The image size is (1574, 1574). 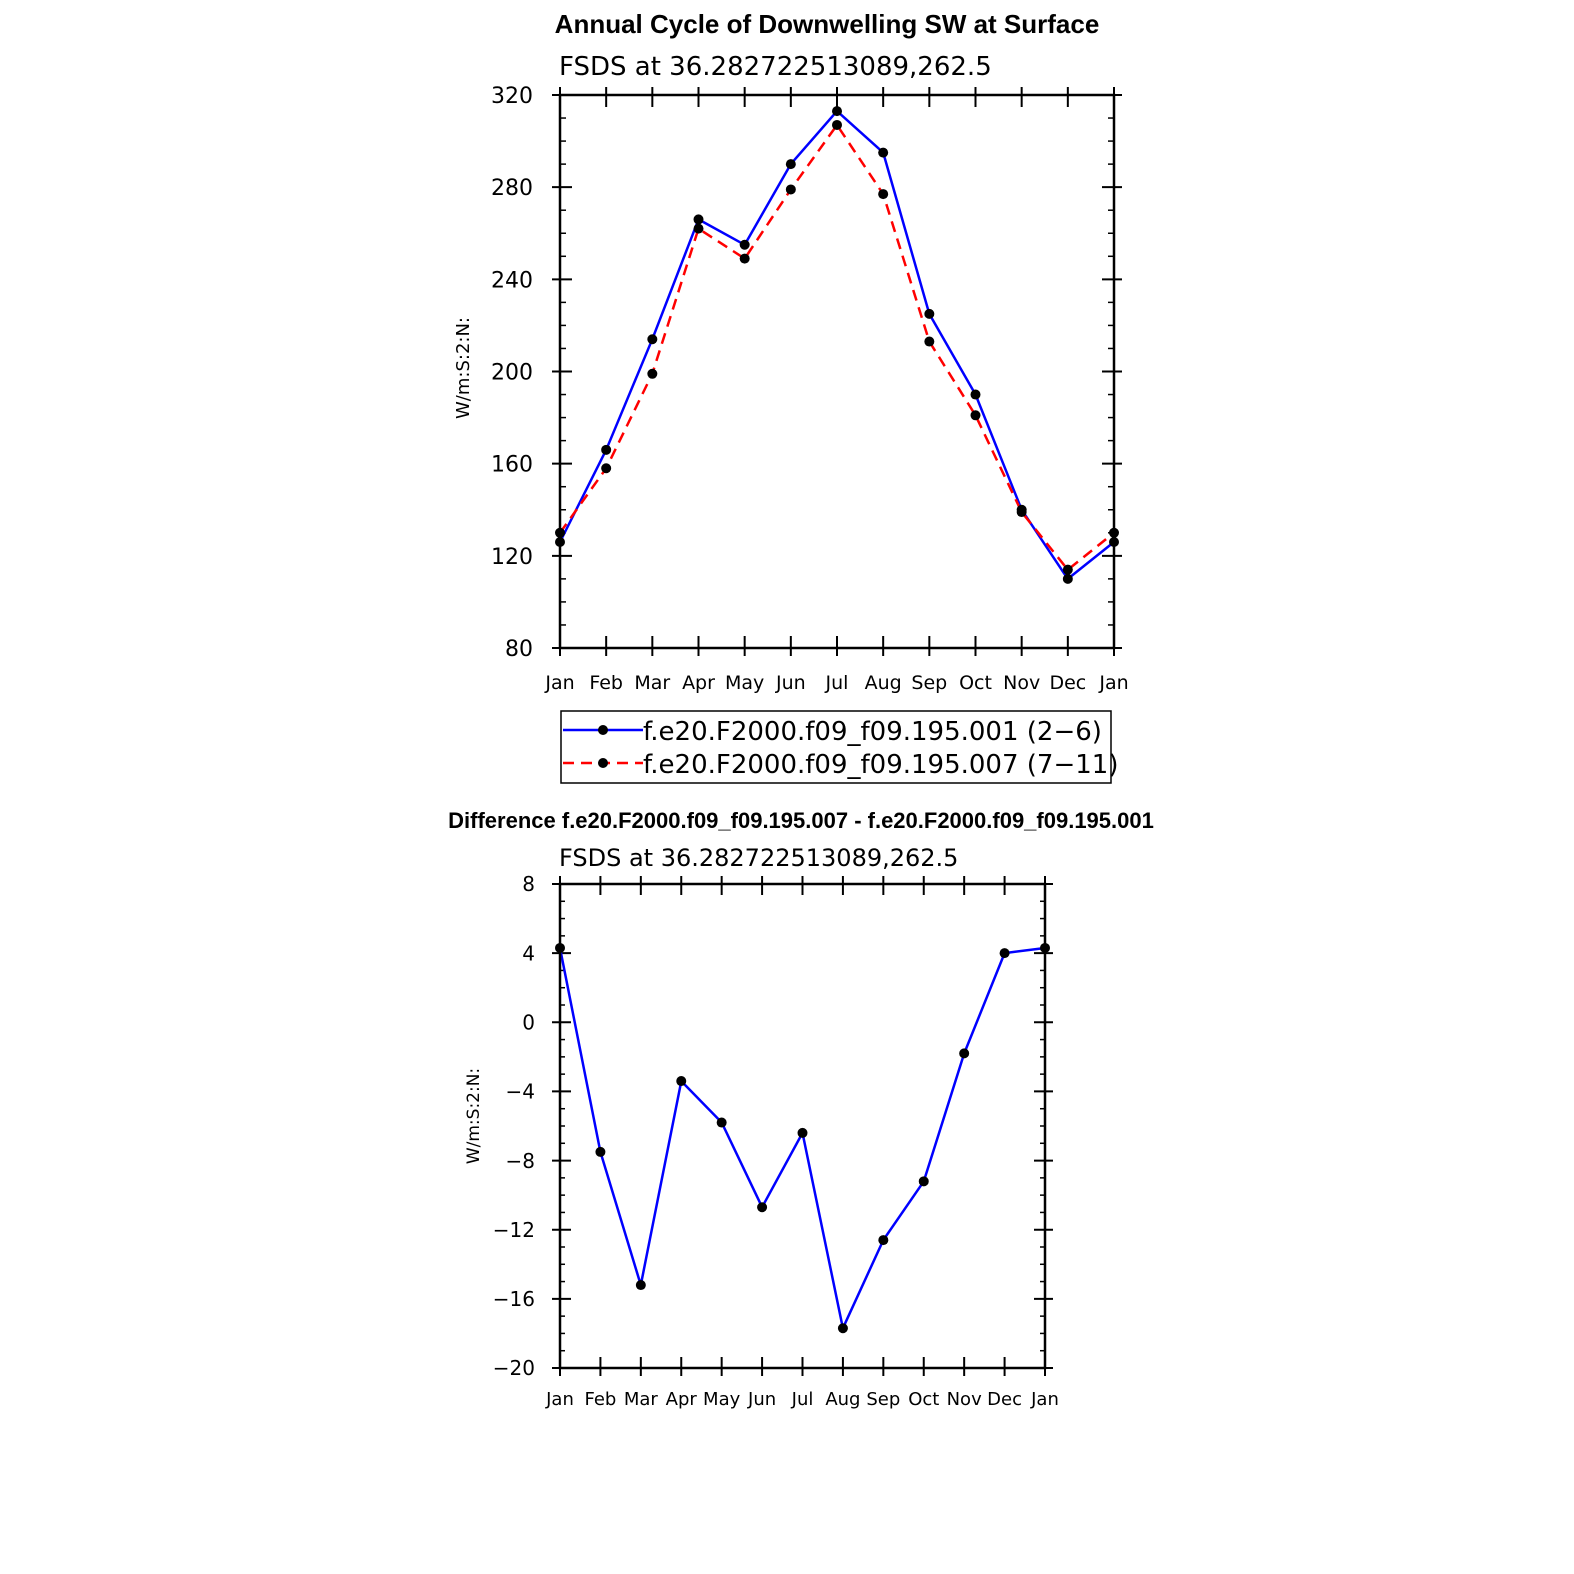 I want to click on legend-label: f.e20.F2000.f09_f09.195.007 (7−11), so click(x=880, y=765).